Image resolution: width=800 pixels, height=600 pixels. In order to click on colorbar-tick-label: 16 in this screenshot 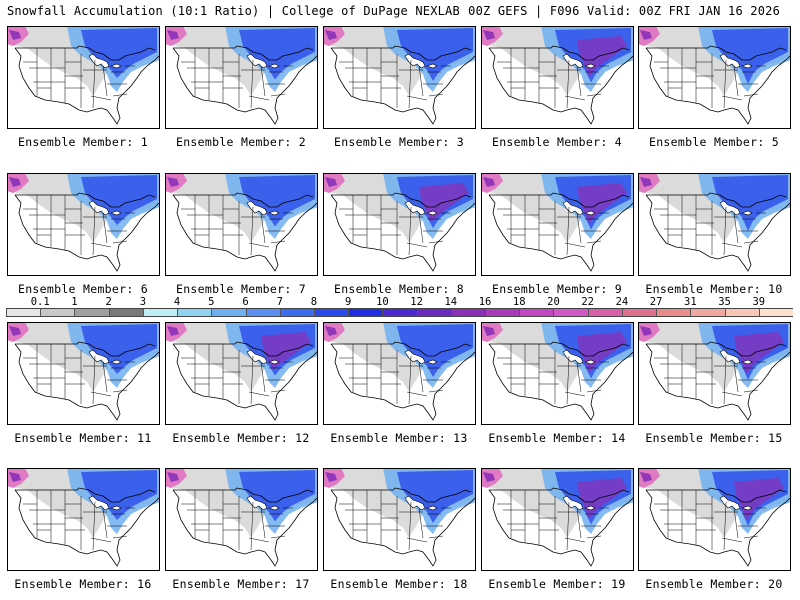, I will do `click(485, 302)`.